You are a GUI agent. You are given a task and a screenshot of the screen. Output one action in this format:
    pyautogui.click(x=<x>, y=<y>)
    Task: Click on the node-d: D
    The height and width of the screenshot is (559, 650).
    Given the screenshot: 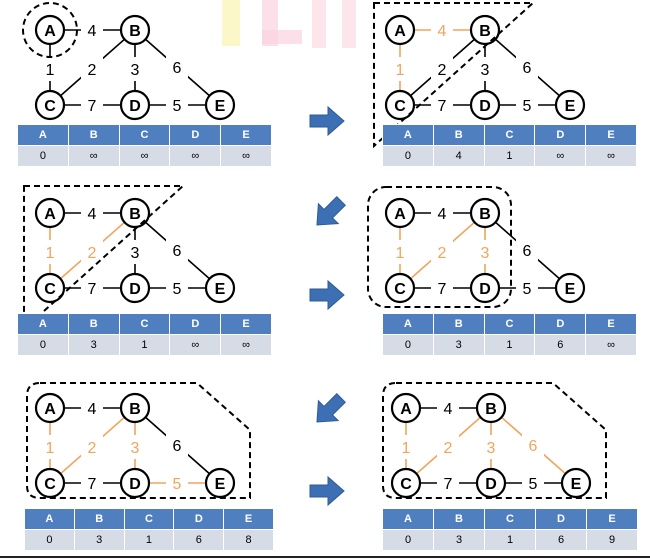 What is the action you would take?
    pyautogui.click(x=491, y=483)
    